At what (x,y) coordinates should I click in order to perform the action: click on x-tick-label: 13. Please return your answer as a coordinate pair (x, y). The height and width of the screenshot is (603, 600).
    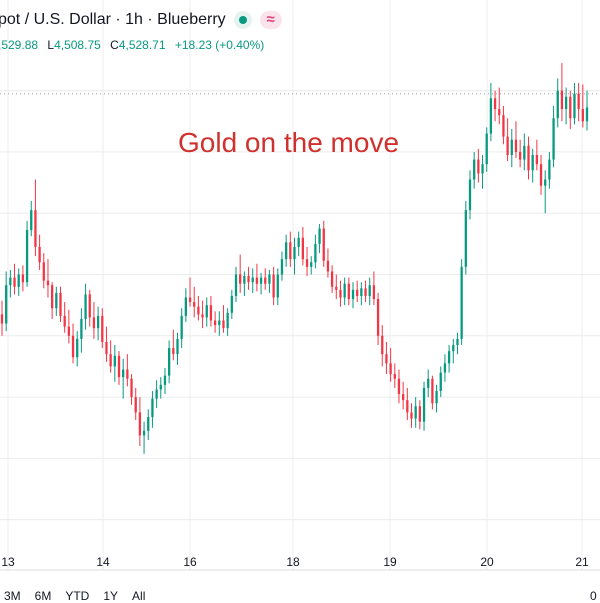
    Looking at the image, I should click on (8, 562).